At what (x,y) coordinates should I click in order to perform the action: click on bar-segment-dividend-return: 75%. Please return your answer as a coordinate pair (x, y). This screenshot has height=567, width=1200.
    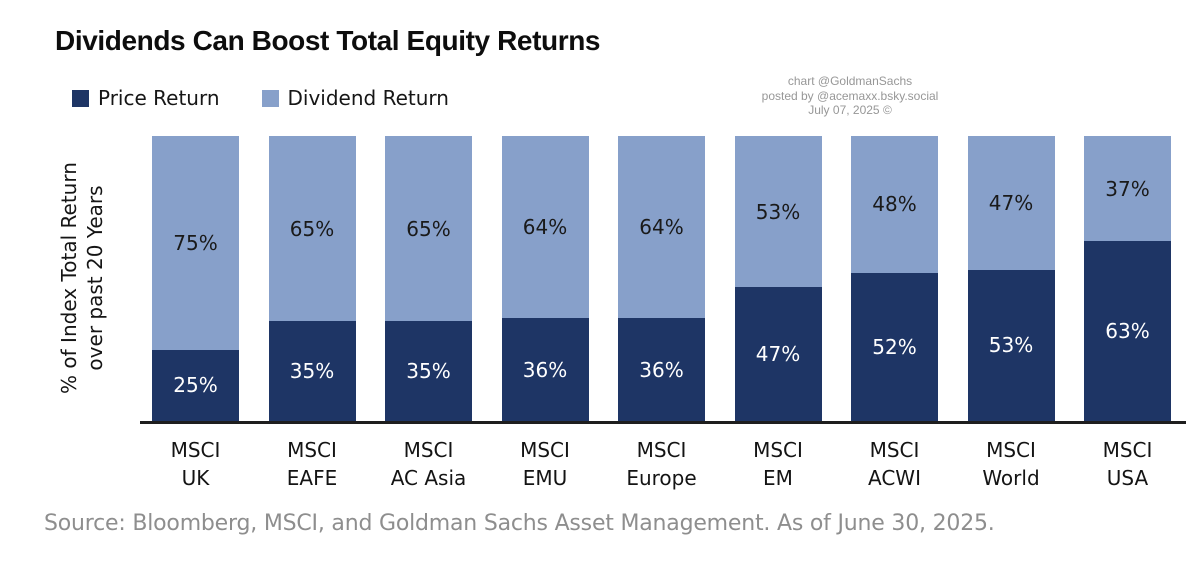
    Looking at the image, I should click on (195, 243).